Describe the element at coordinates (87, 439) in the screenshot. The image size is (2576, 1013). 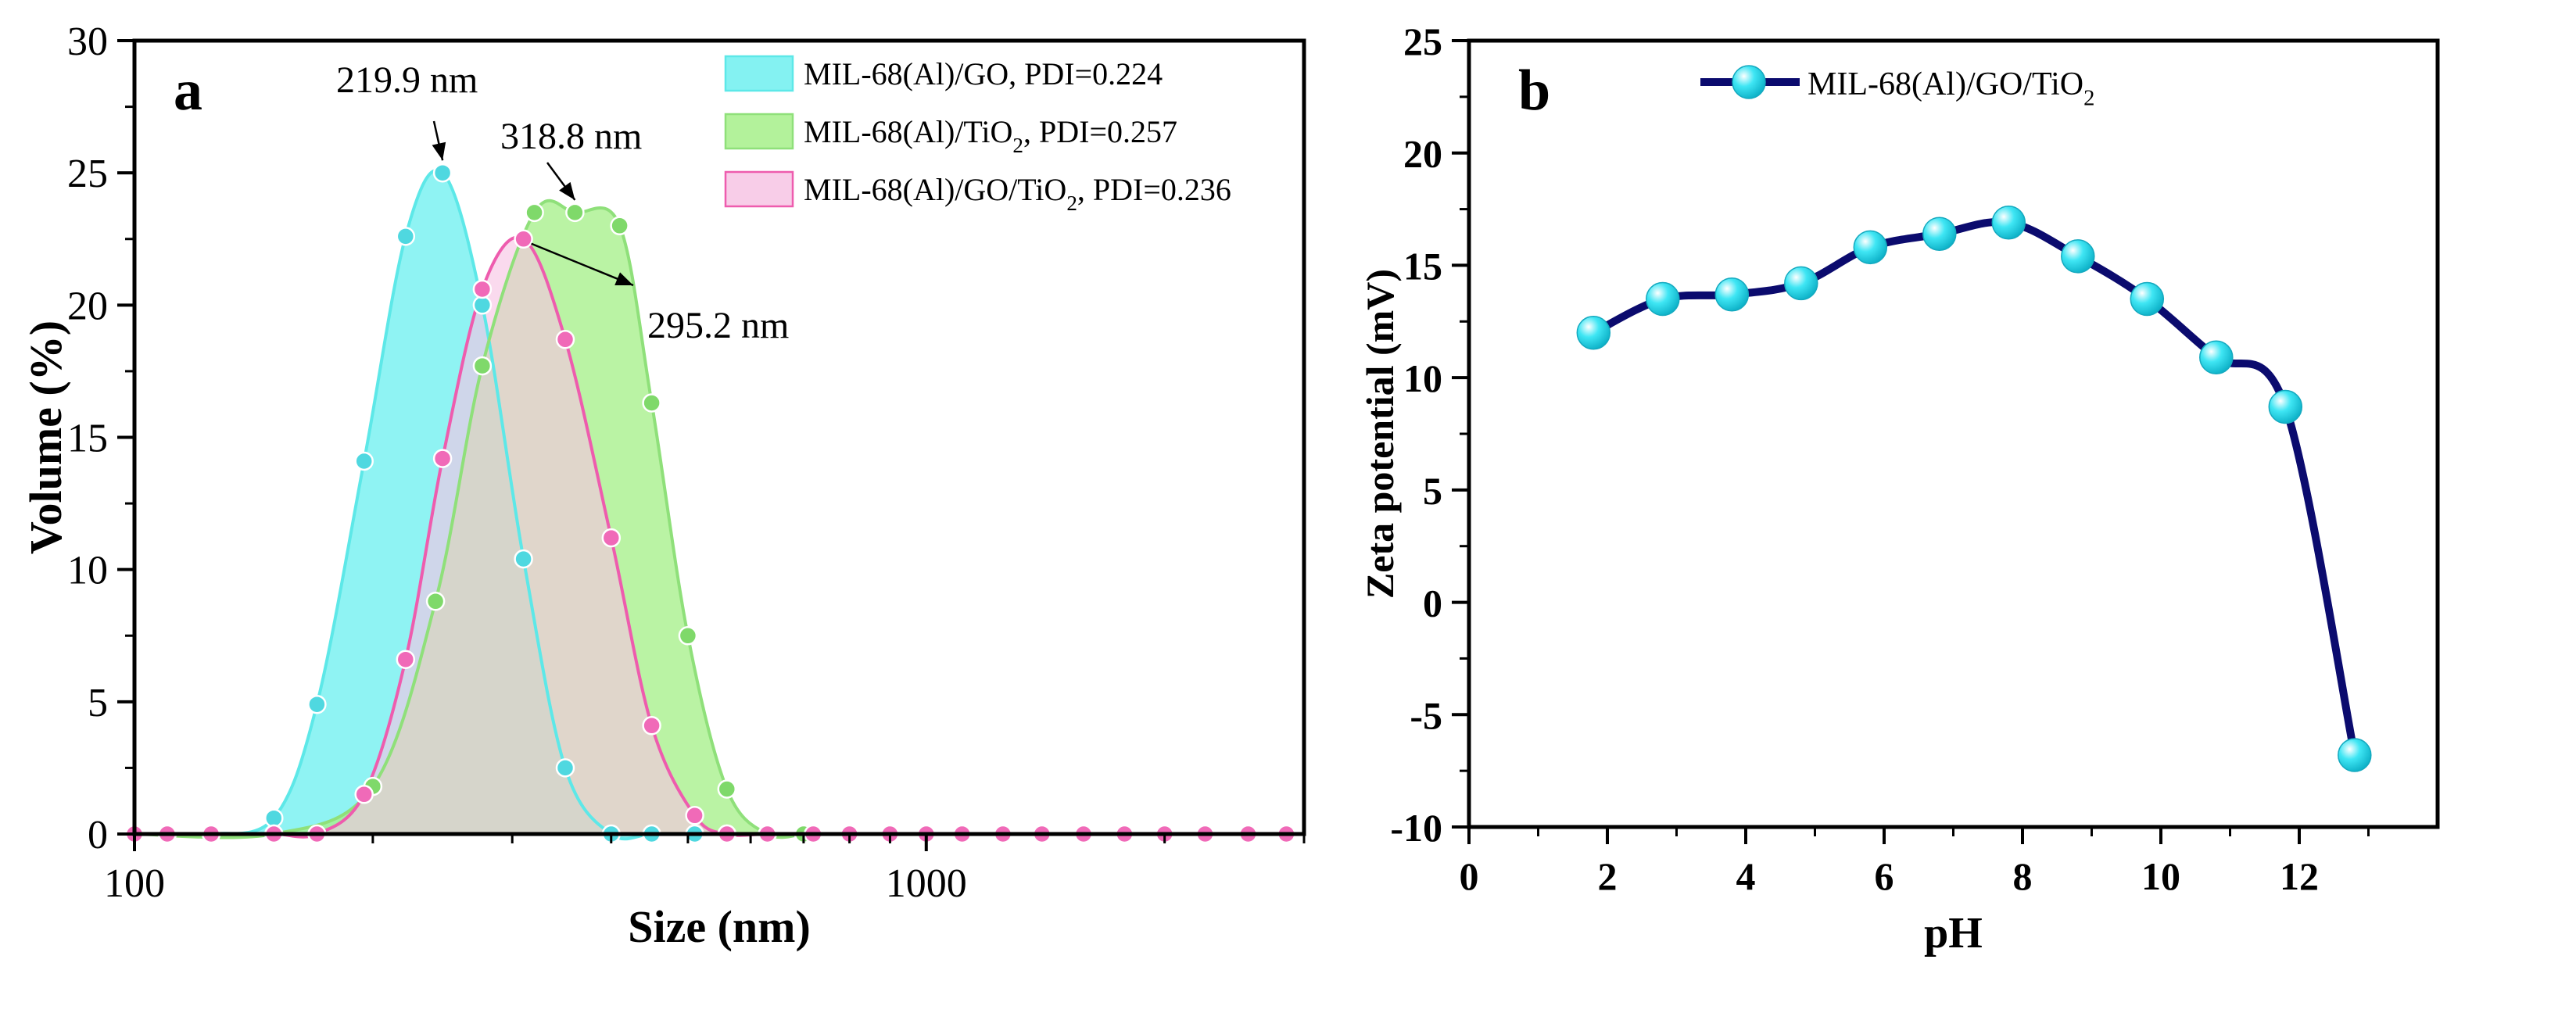
I see `chart-a-y-tick-label-4: 15` at that location.